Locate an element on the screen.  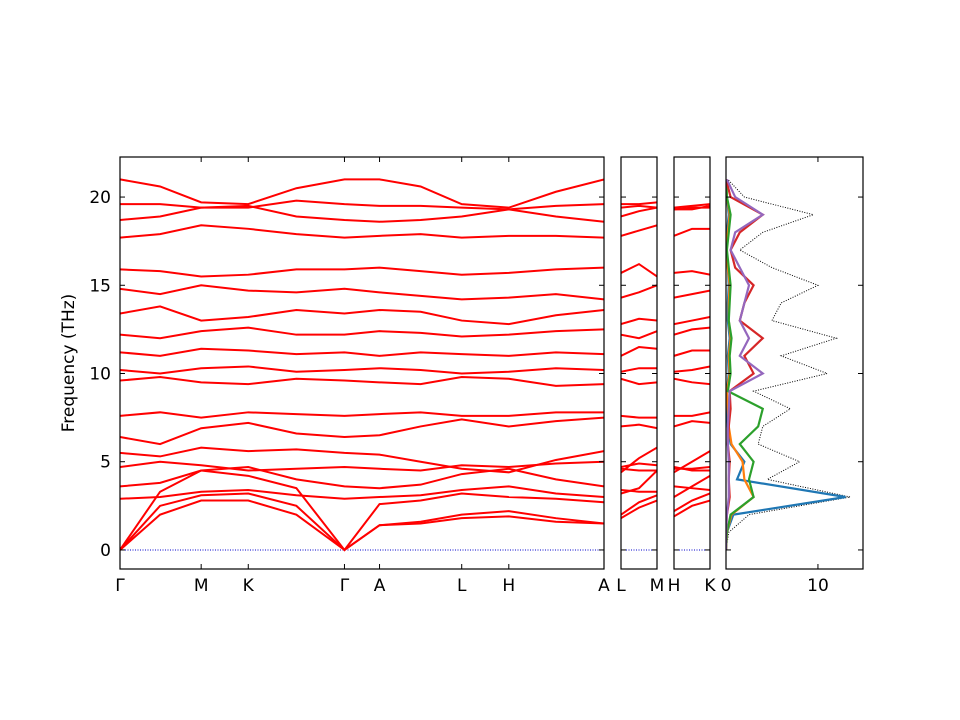
y-tick-label: 0 is located at coordinates (105, 551).